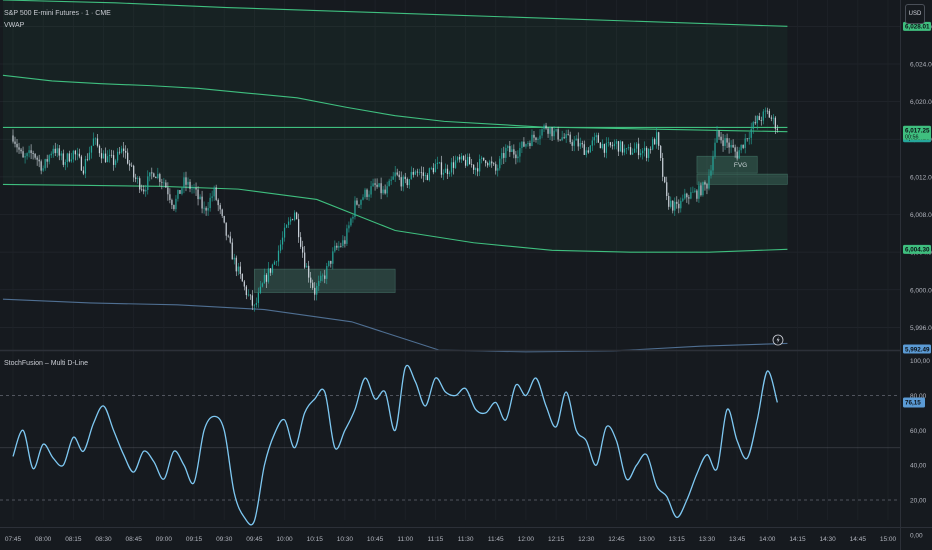 The image size is (932, 550). I want to click on time-tick-label: 14:45, so click(858, 539).